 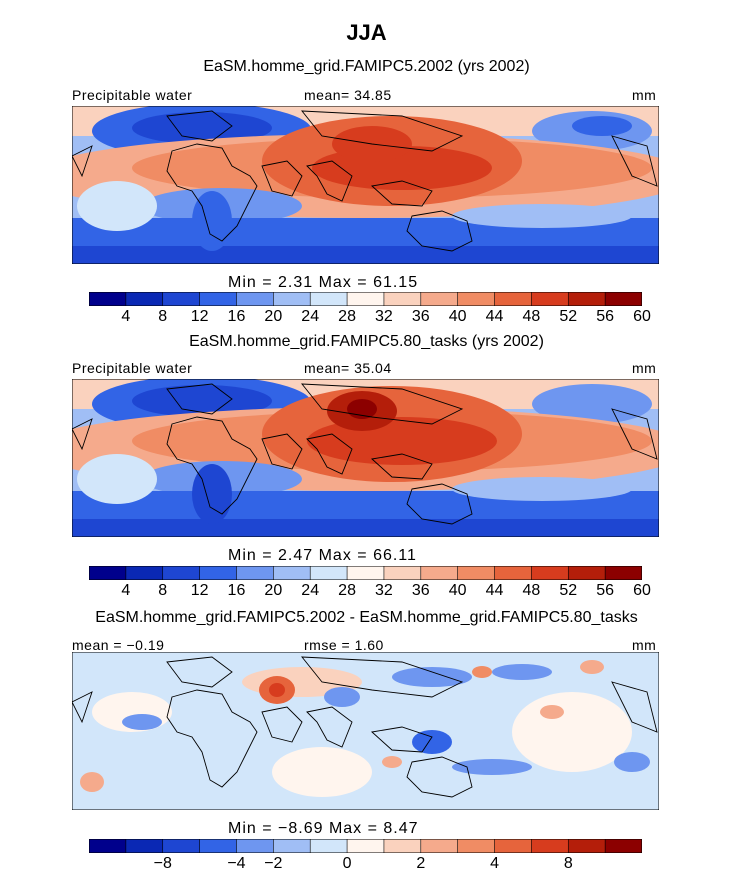 What do you see at coordinates (273, 863) in the screenshot?
I see `colorbar-tick-label: −2` at bounding box center [273, 863].